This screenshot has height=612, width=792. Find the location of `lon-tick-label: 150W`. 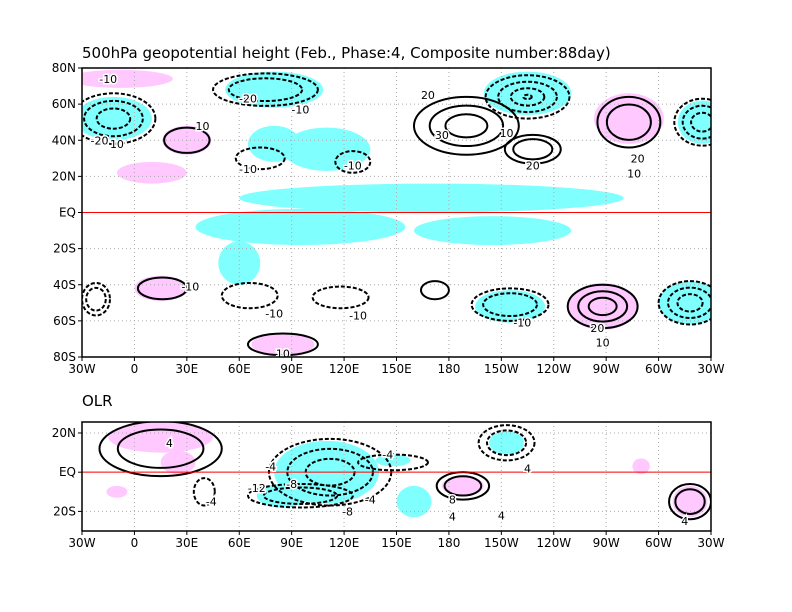

lon-tick-label: 150W is located at coordinates (501, 543).